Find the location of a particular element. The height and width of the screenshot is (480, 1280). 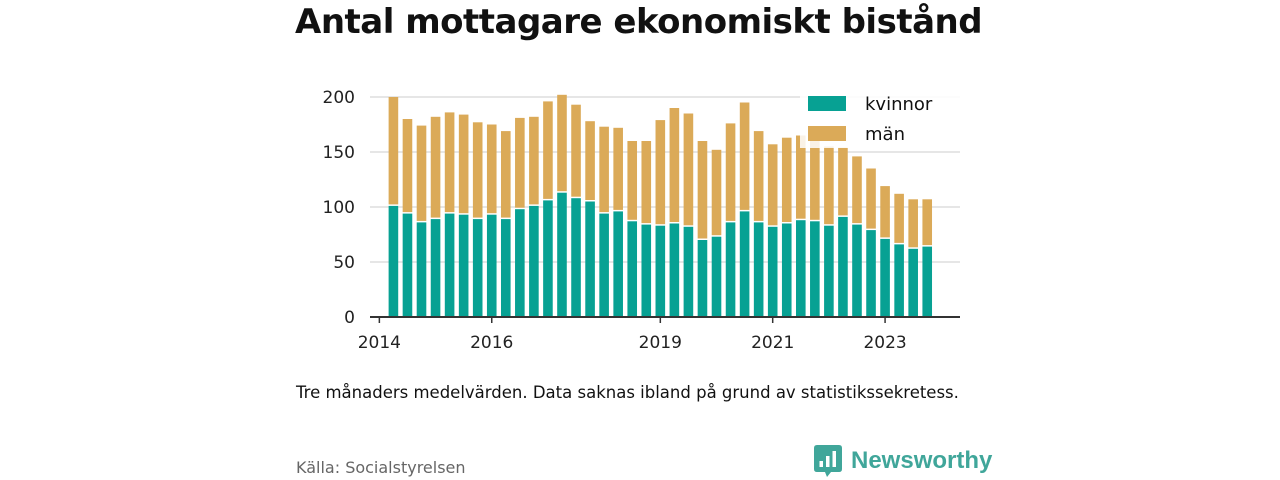

legend-label: män is located at coordinates (885, 134).